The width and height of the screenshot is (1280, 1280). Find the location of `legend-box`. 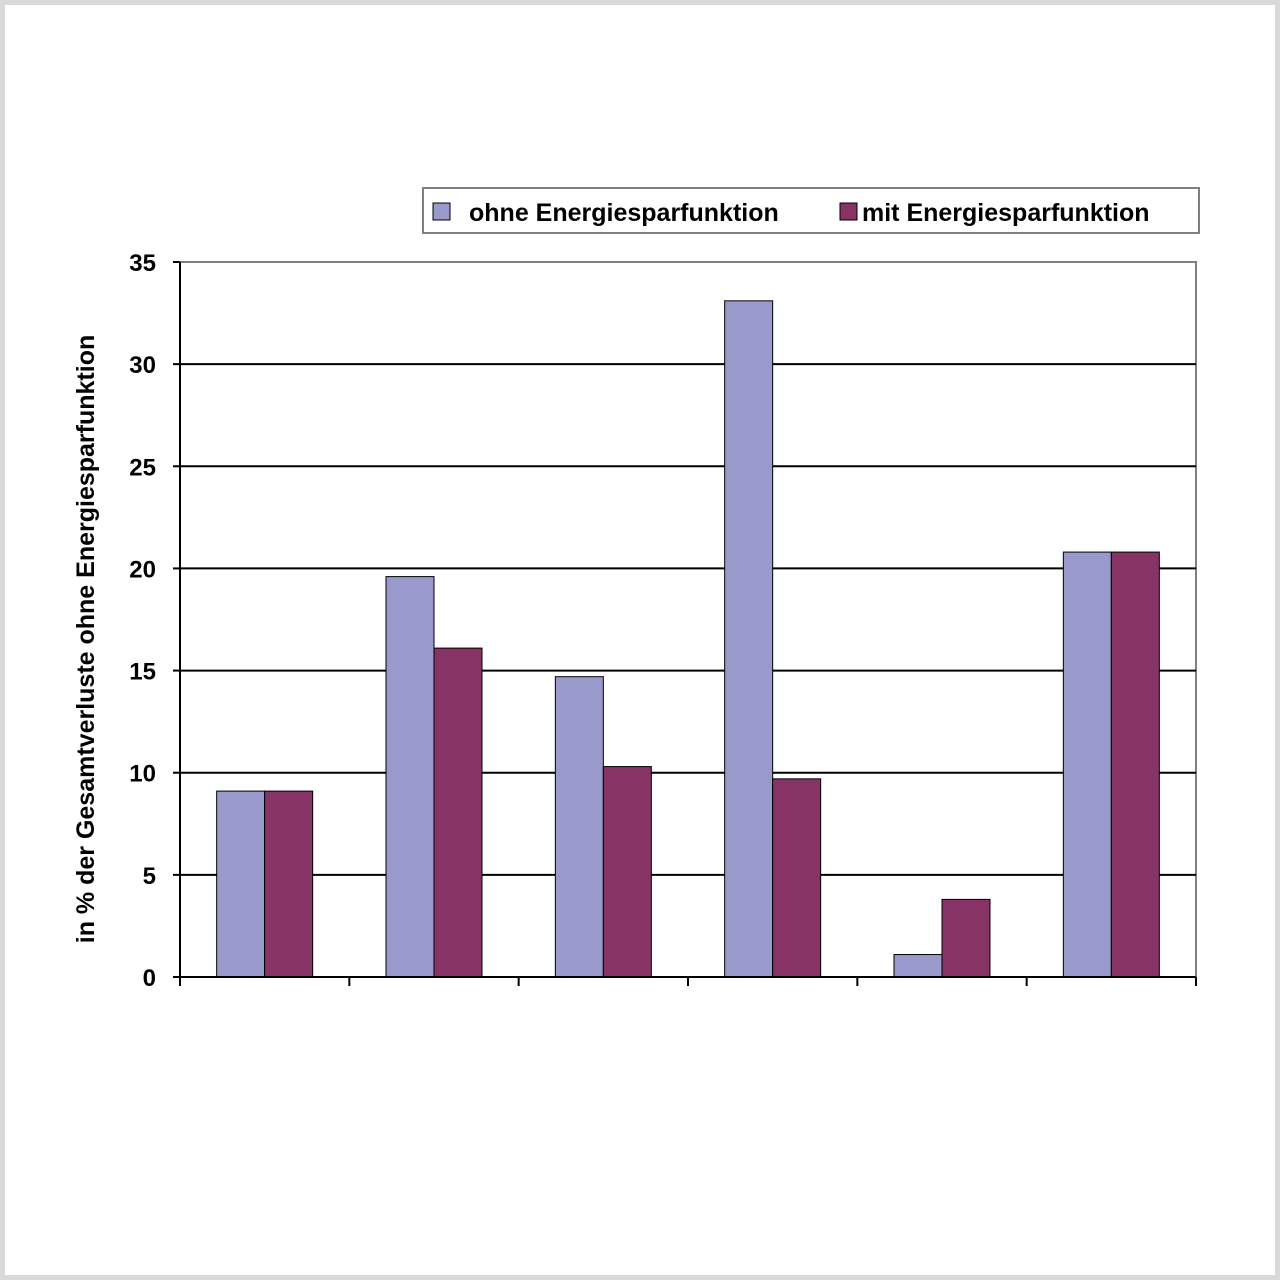

legend-box is located at coordinates (811, 210).